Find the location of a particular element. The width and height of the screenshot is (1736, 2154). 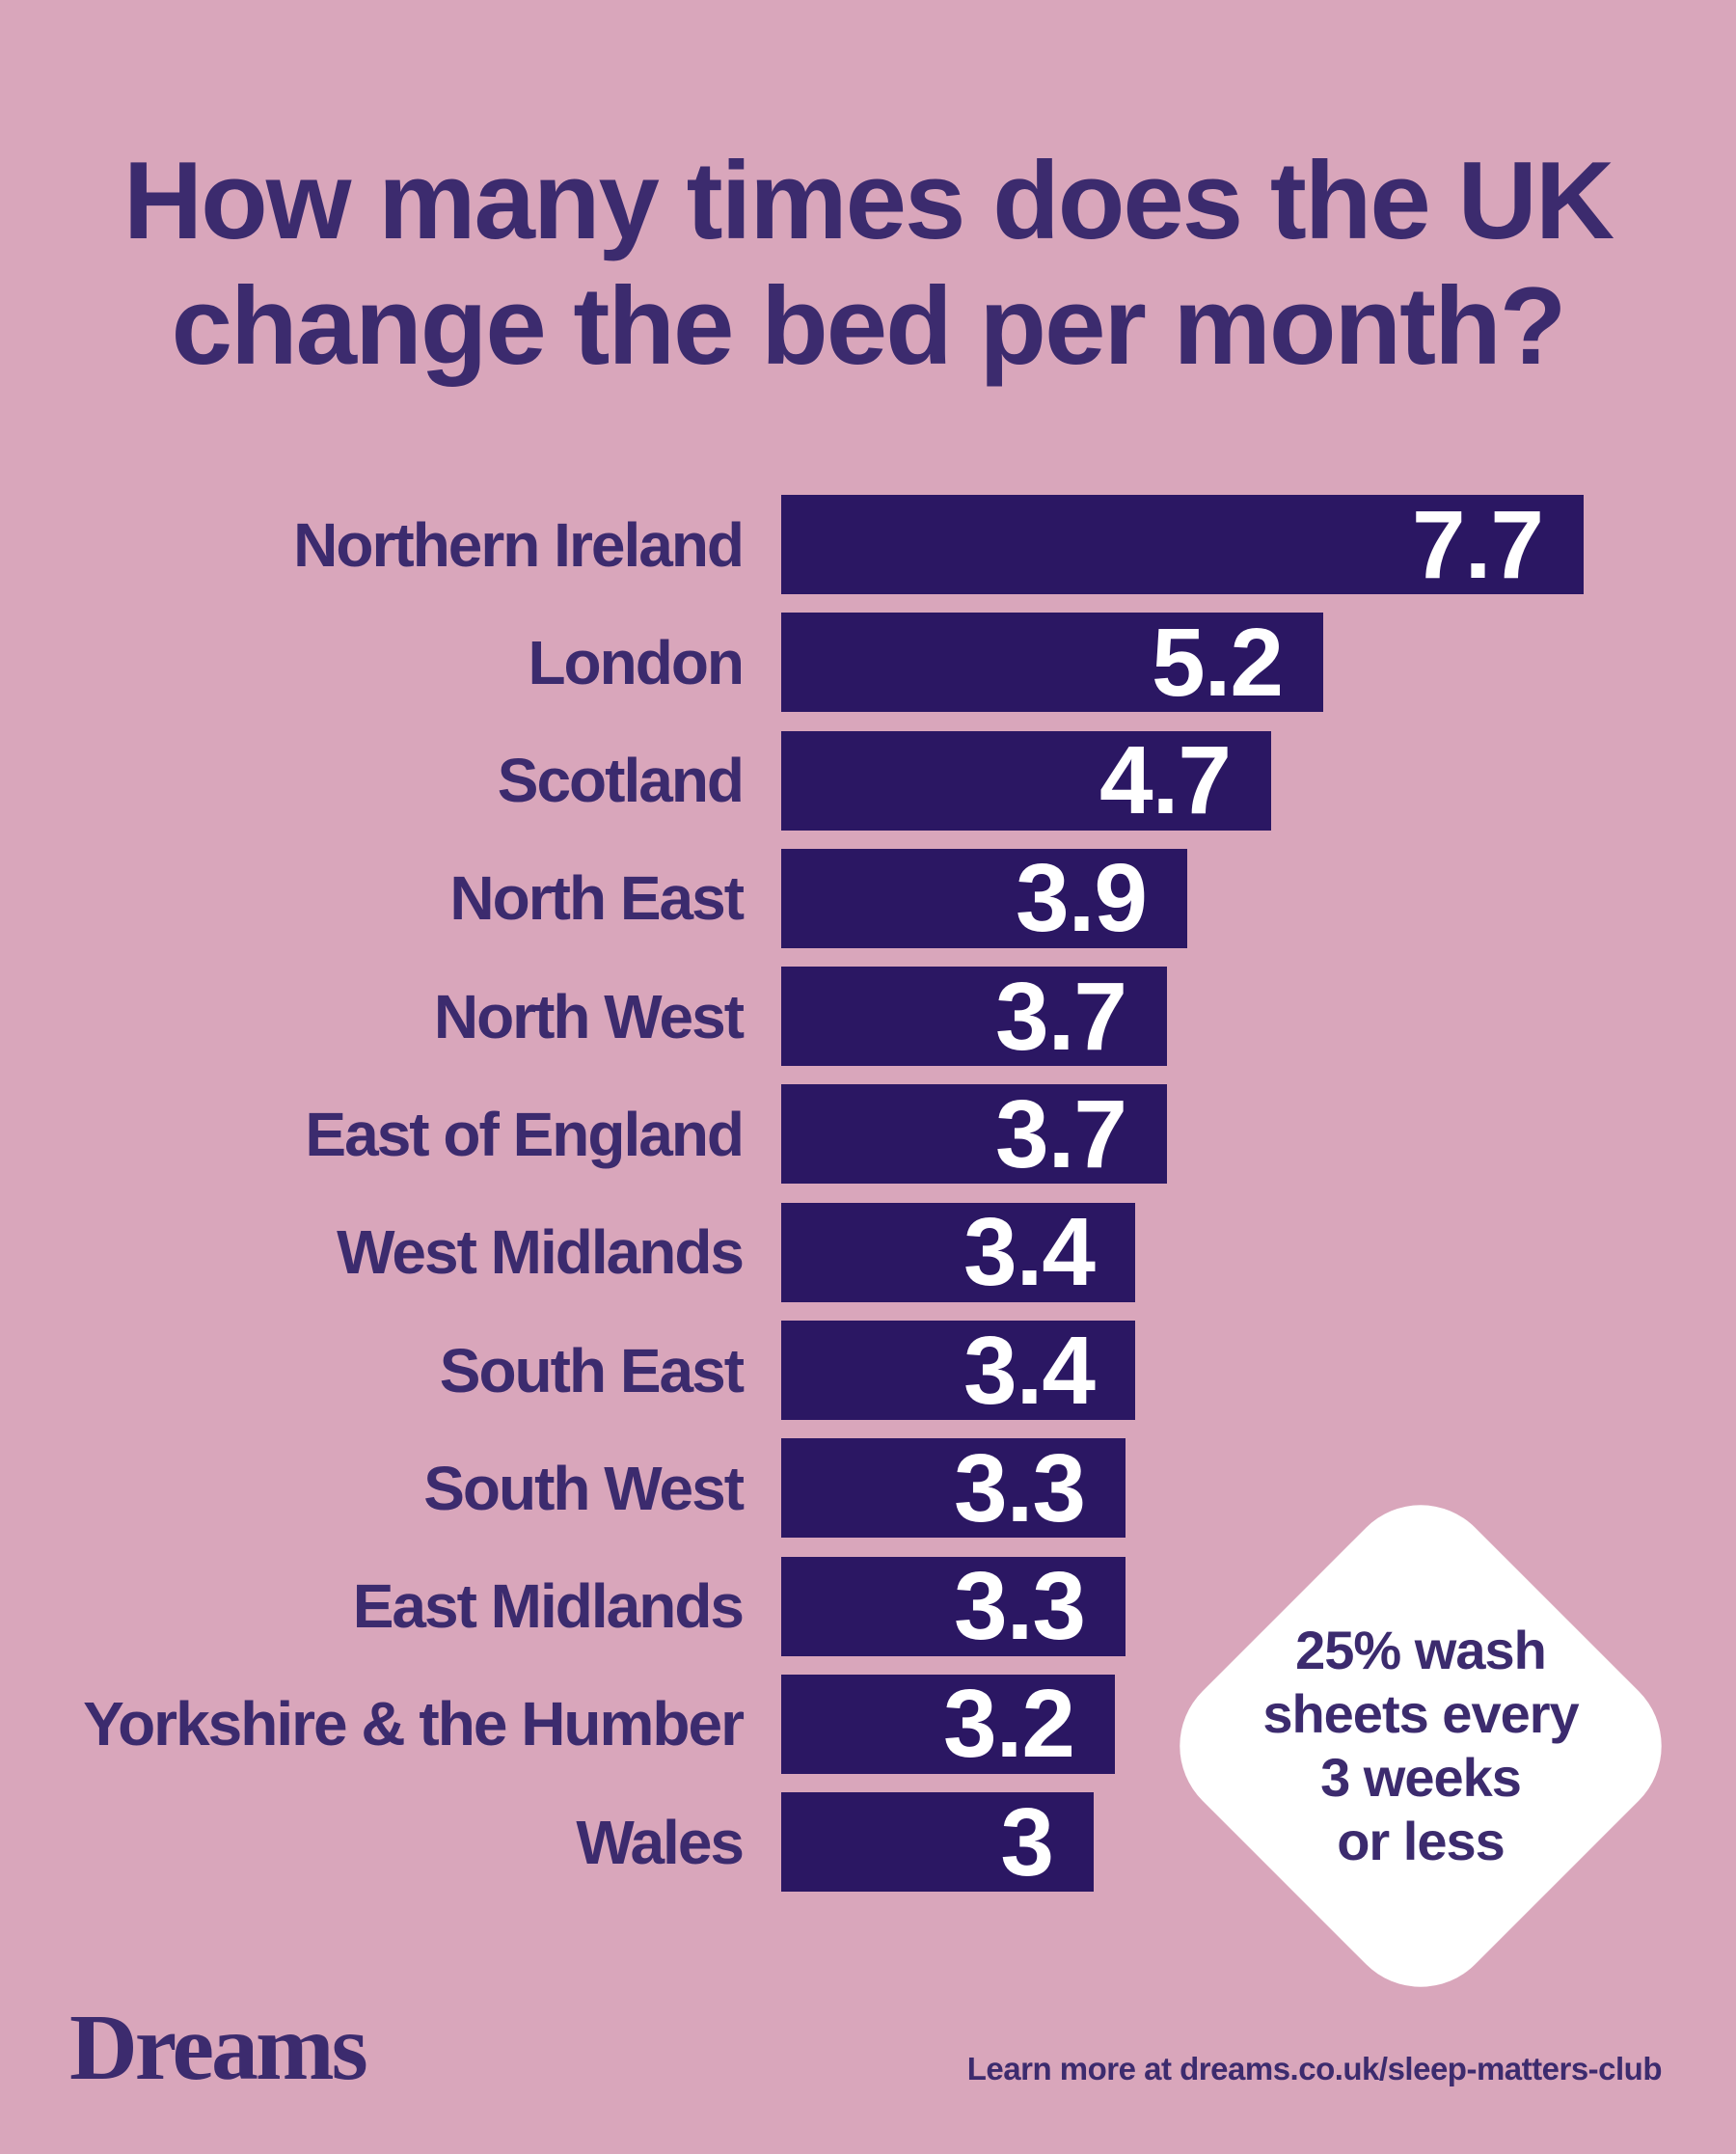

callout-line: sheets every is located at coordinates (1420, 1714).